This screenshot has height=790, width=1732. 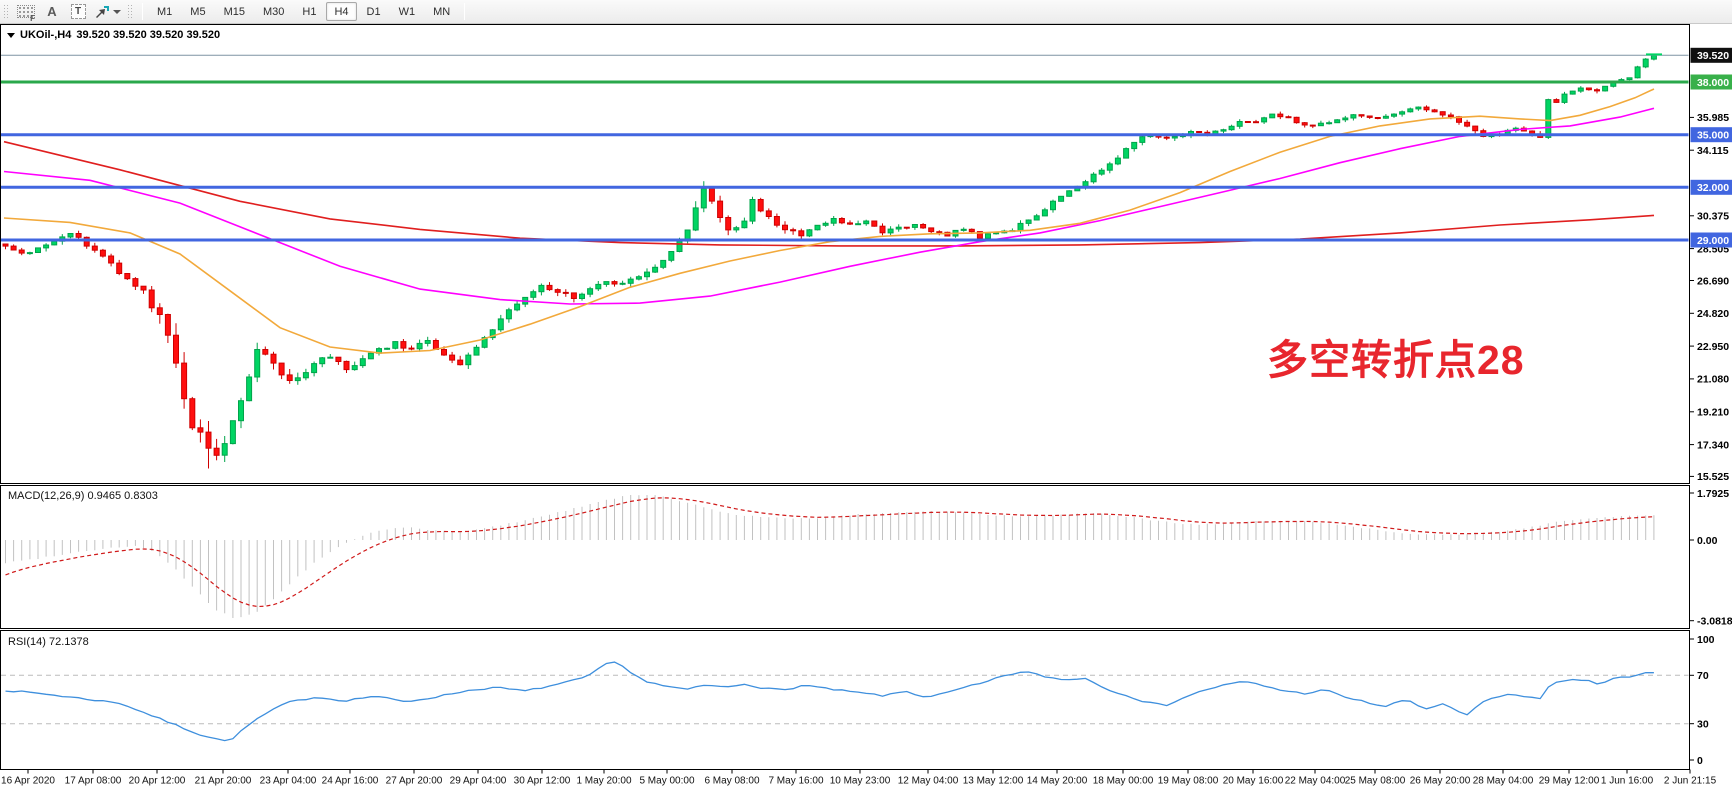 I want to click on chevron-down-icon, so click(x=117, y=11).